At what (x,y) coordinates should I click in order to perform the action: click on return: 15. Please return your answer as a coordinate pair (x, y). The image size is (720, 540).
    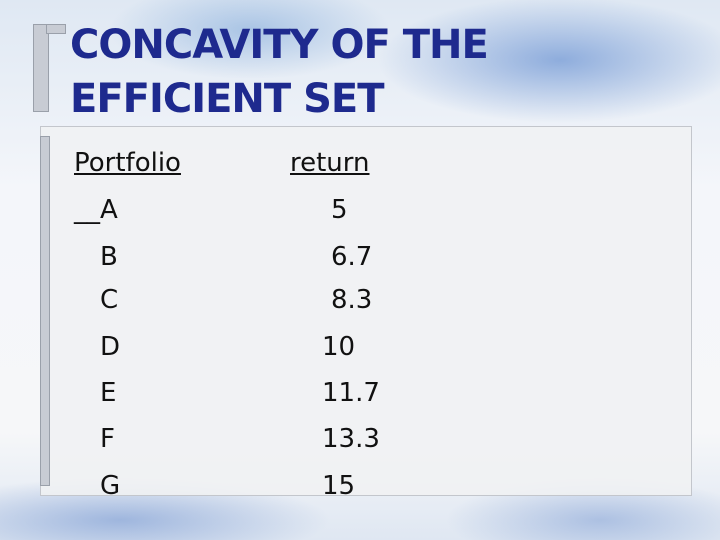
    Looking at the image, I should click on (339, 486).